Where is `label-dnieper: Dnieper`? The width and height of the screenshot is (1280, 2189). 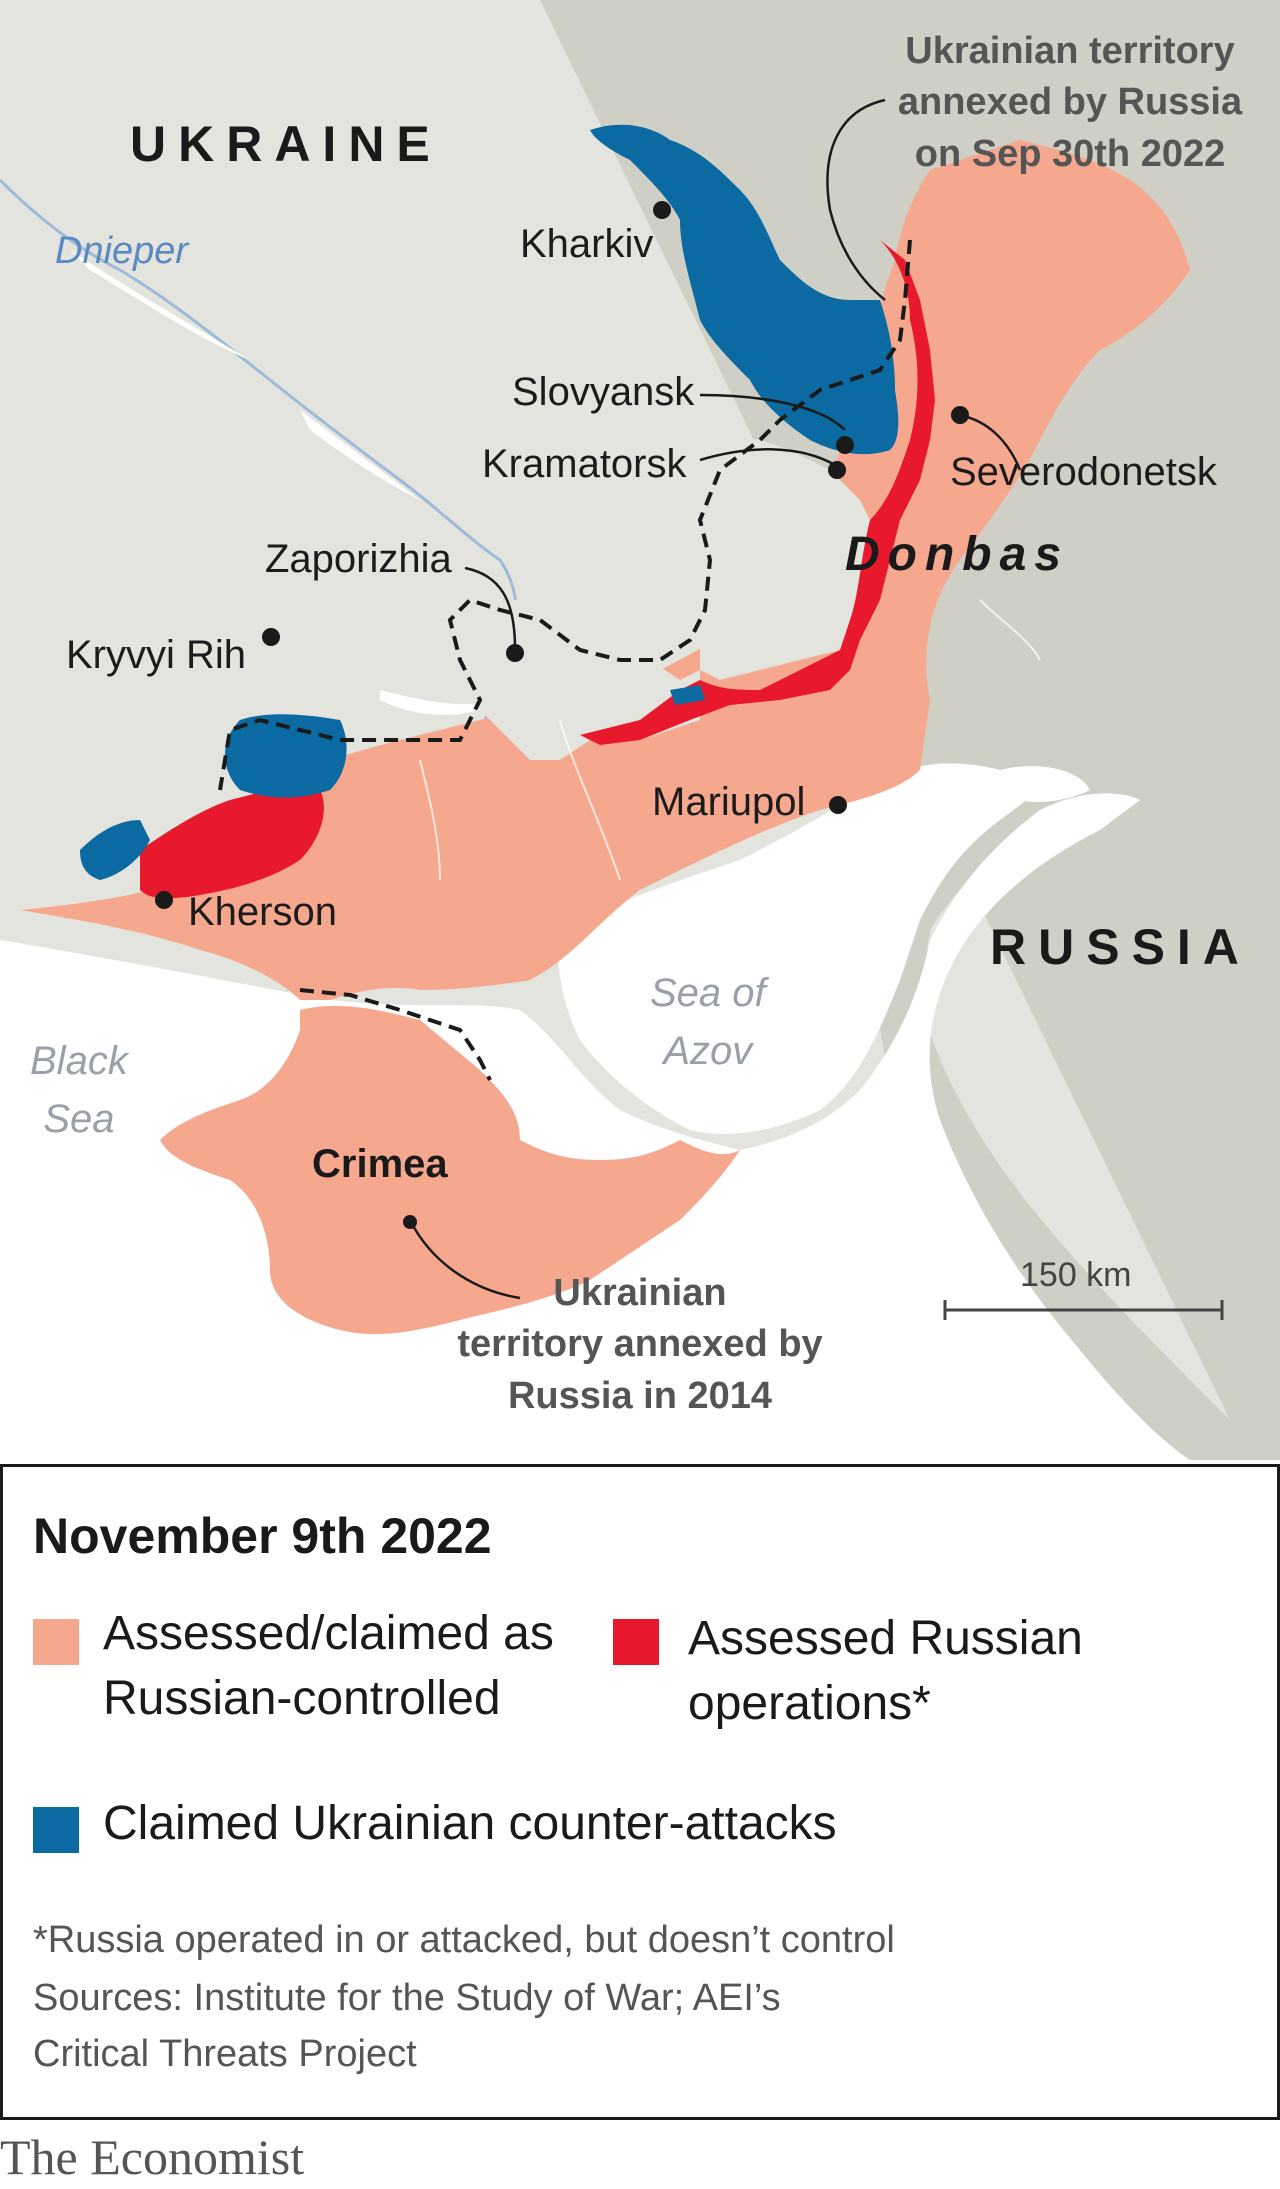 label-dnieper: Dnieper is located at coordinates (122, 251).